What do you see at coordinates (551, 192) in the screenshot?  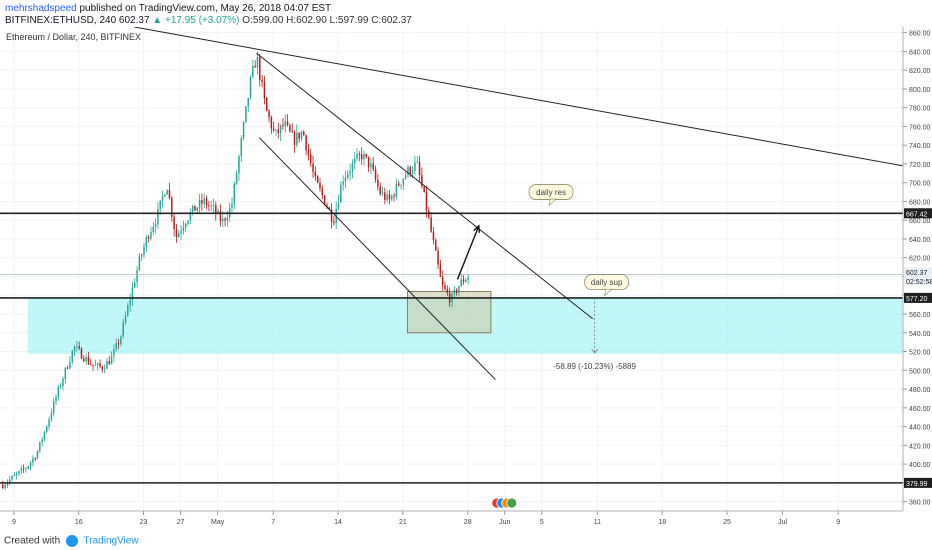 I see `callout-label: daily res` at bounding box center [551, 192].